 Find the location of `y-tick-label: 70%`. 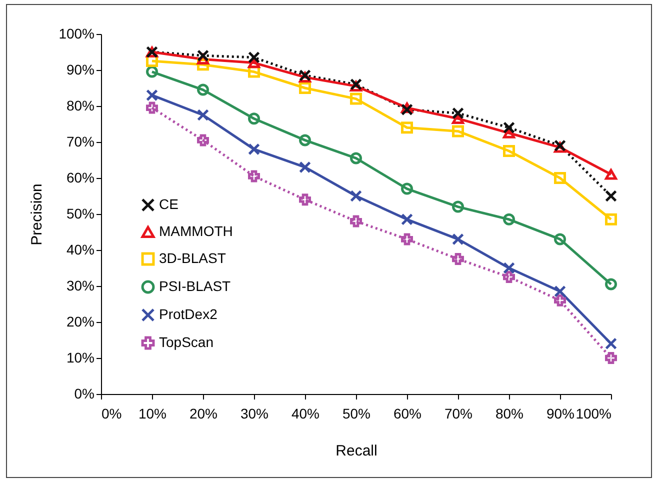

y-tick-label: 70% is located at coordinates (80, 142).